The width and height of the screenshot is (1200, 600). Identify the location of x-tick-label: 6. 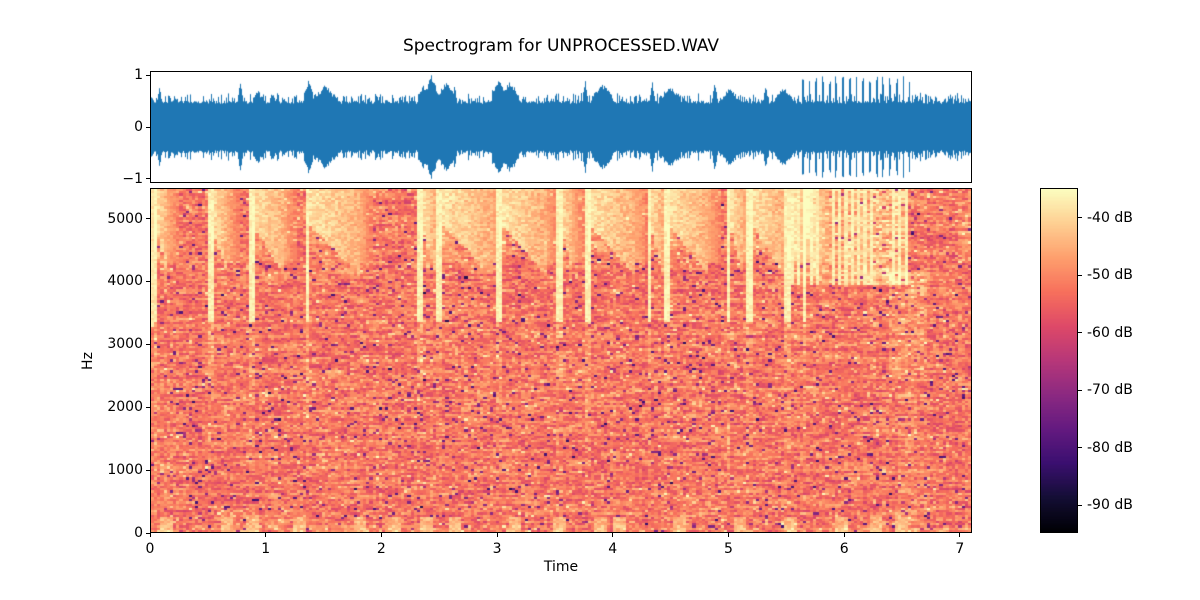
(844, 549).